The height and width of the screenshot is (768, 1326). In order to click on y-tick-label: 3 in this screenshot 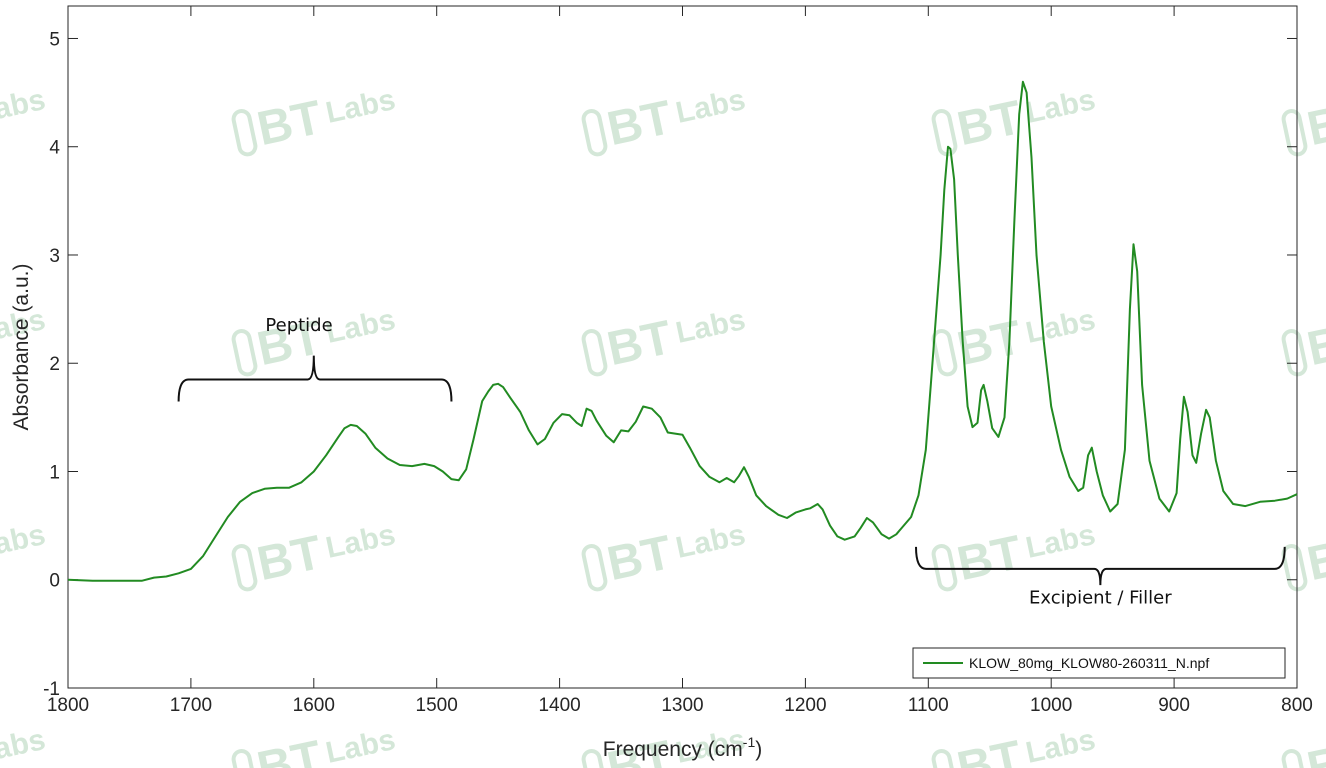, I will do `click(54, 256)`.